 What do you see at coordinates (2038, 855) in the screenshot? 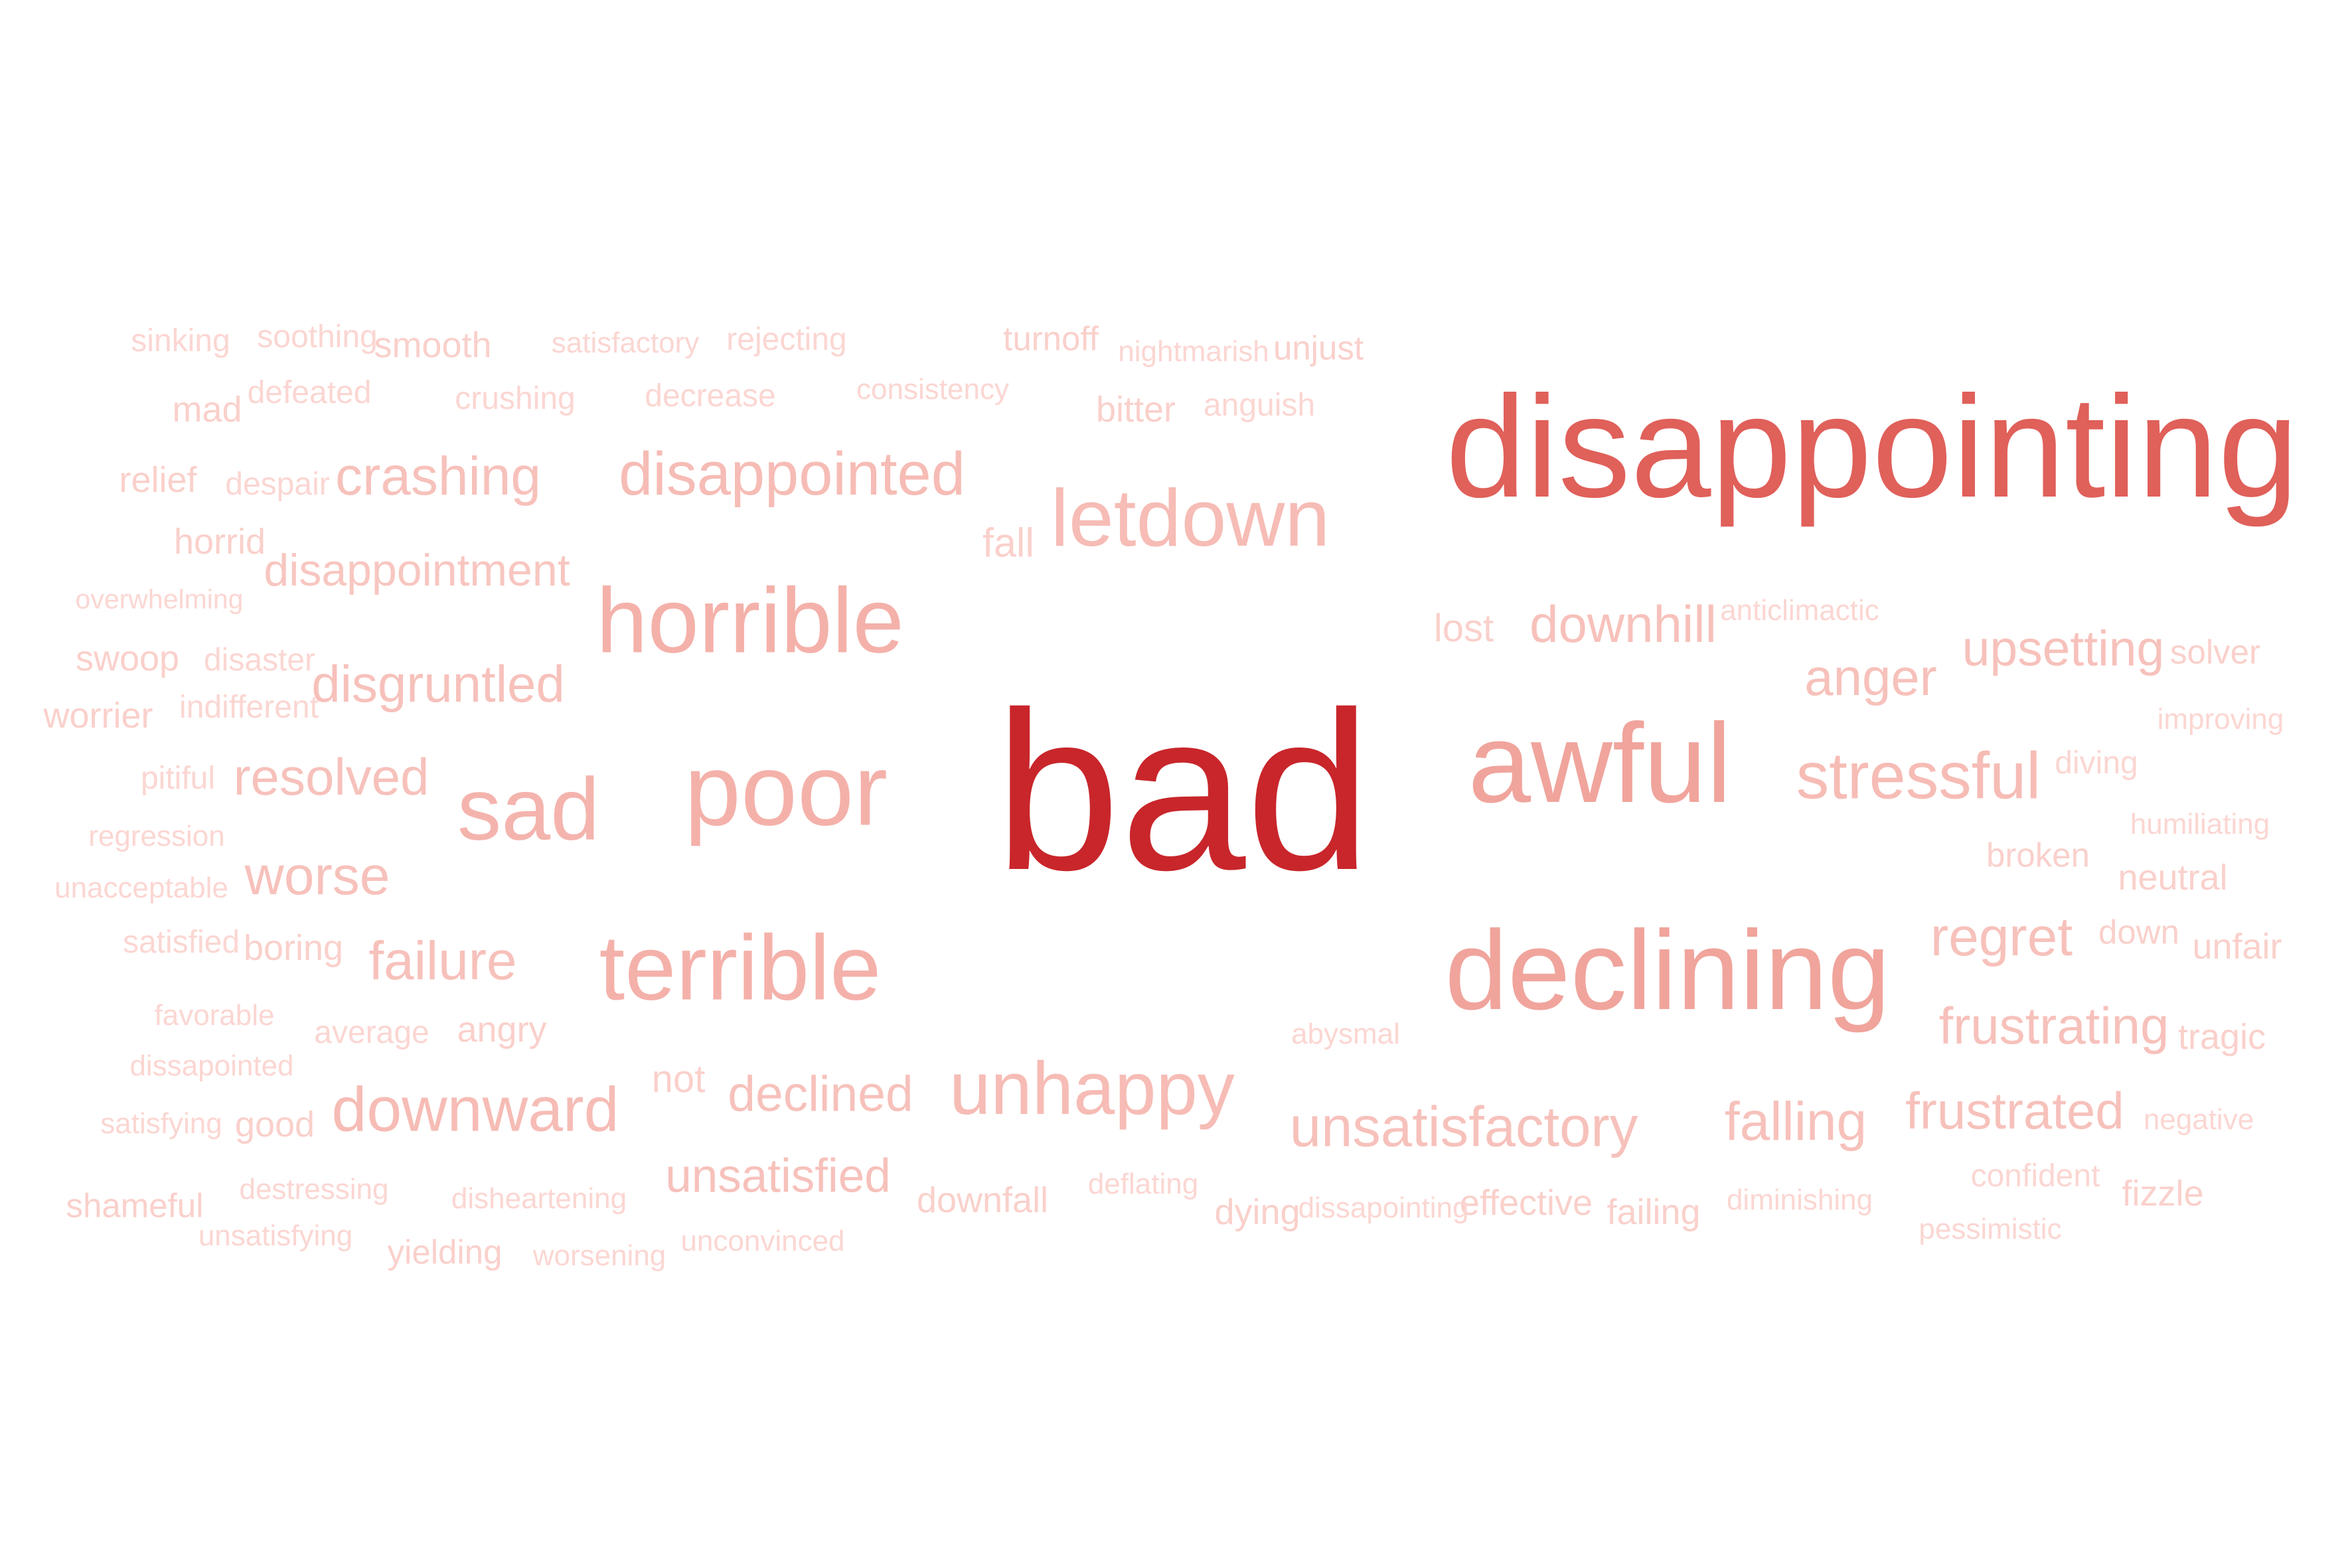
I see `word-broken: broken` at bounding box center [2038, 855].